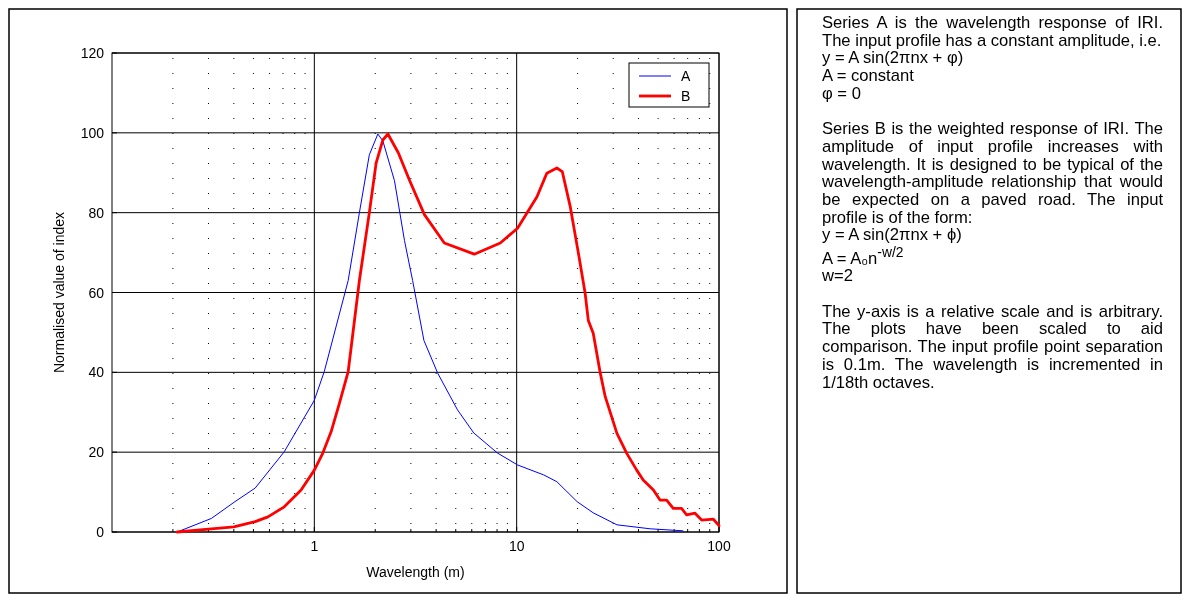  What do you see at coordinates (314, 546) in the screenshot?
I see `x-tick-label: 1` at bounding box center [314, 546].